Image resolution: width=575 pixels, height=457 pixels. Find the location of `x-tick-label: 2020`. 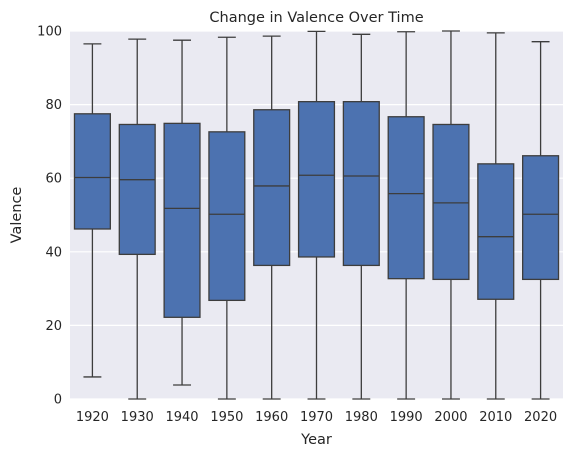

x-tick-label: 2020 is located at coordinates (540, 417).